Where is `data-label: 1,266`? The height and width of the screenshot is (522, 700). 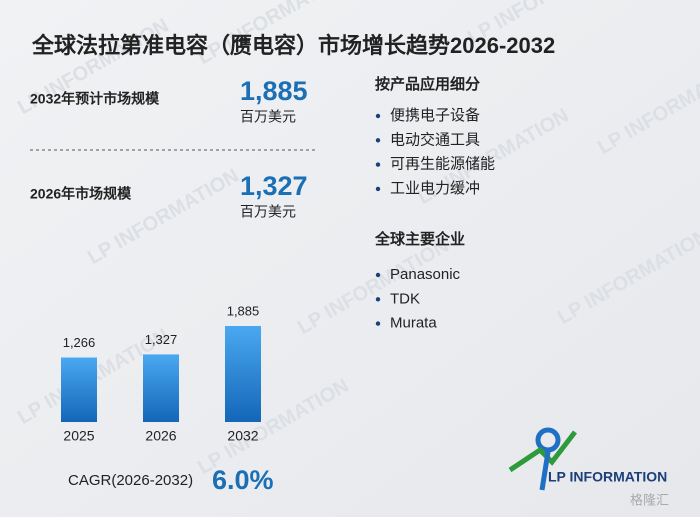 data-label: 1,266 is located at coordinates (79, 342).